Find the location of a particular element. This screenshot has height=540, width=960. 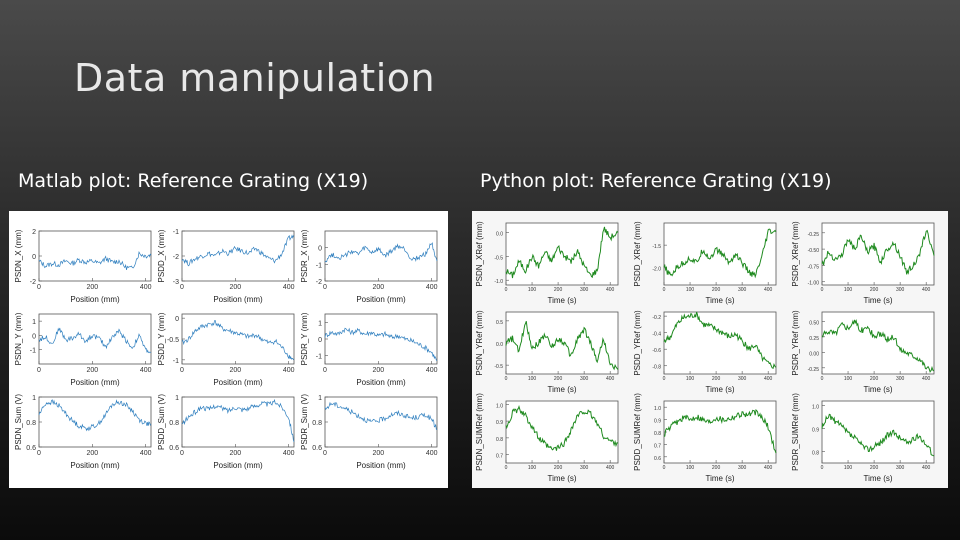

y-tick-label: 1.0 is located at coordinates (499, 406).